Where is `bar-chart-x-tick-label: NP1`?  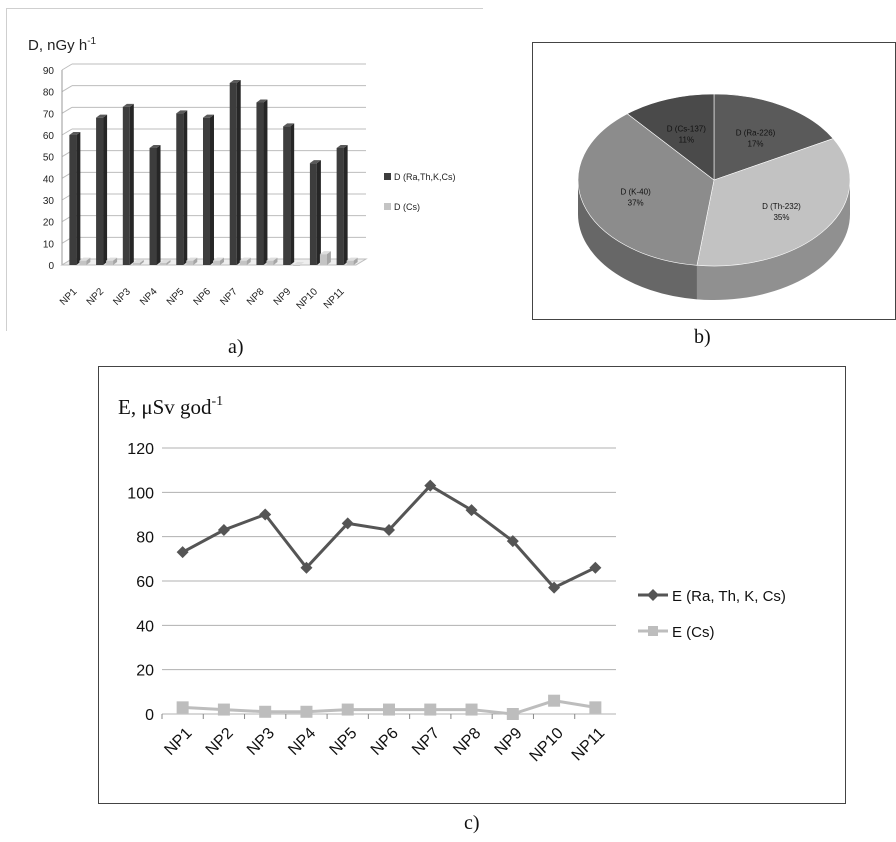 bar-chart-x-tick-label: NP1 is located at coordinates (69, 297).